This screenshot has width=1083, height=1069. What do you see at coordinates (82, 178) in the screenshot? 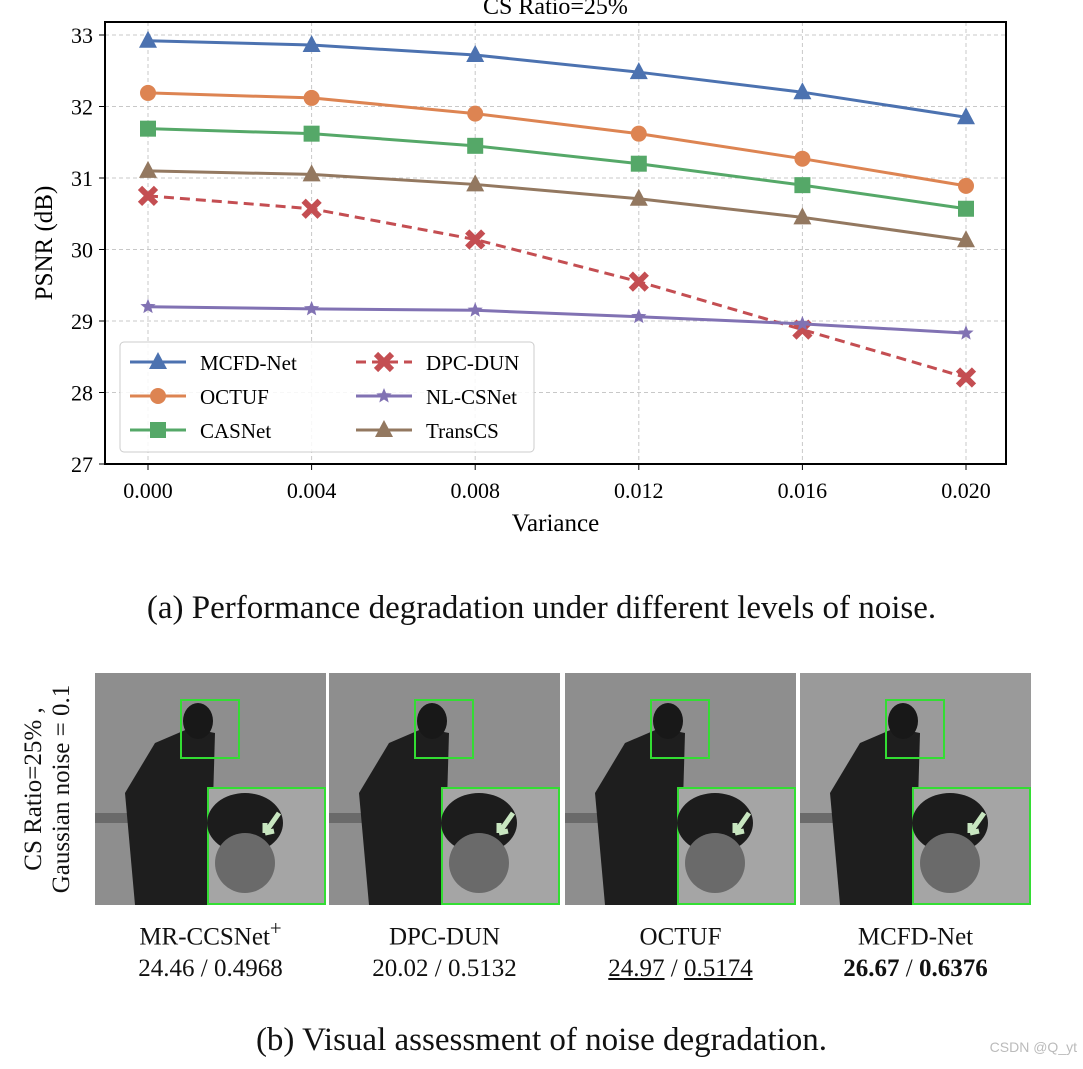
I see `y-tick-label: 31` at bounding box center [82, 178].